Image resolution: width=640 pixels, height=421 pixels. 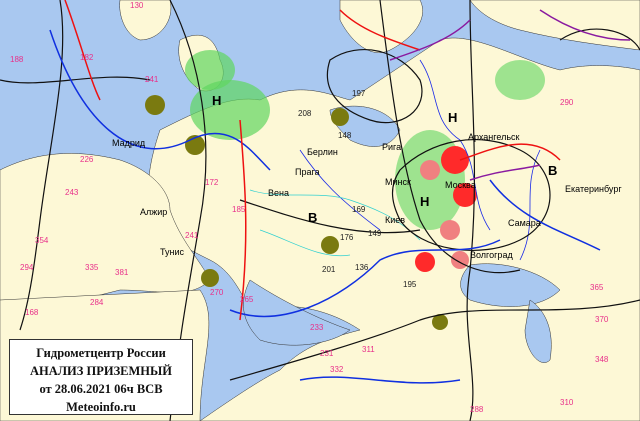 I want to click on station-value: 172, so click(x=212, y=182).